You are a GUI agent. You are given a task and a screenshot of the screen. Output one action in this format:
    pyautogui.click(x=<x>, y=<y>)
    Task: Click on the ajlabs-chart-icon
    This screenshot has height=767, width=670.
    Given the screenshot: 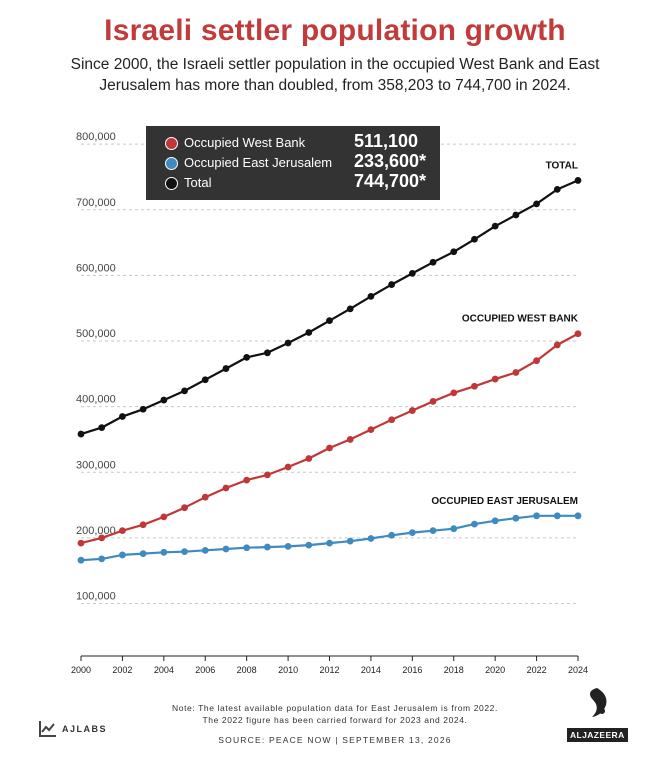 What is the action you would take?
    pyautogui.click(x=47, y=729)
    